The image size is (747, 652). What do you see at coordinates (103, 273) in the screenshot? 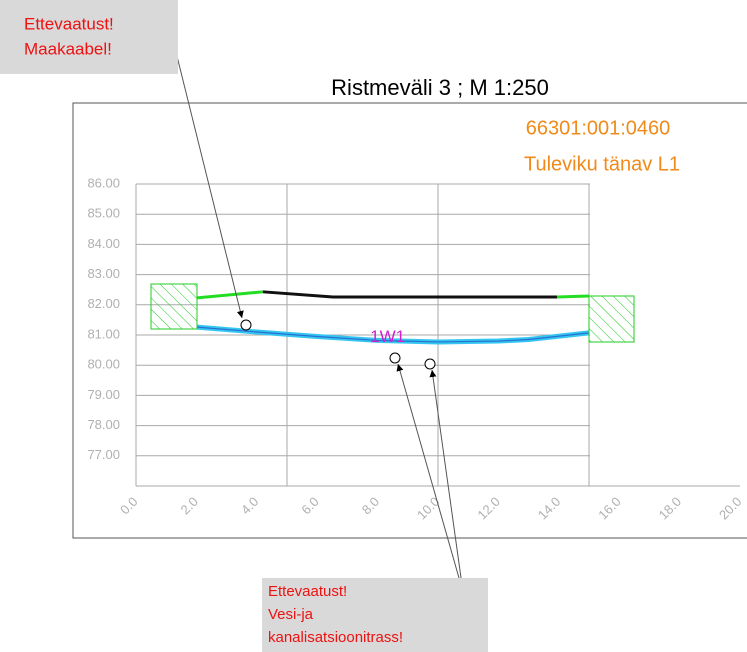
I see `y-tick-label: 83.00` at bounding box center [103, 273].